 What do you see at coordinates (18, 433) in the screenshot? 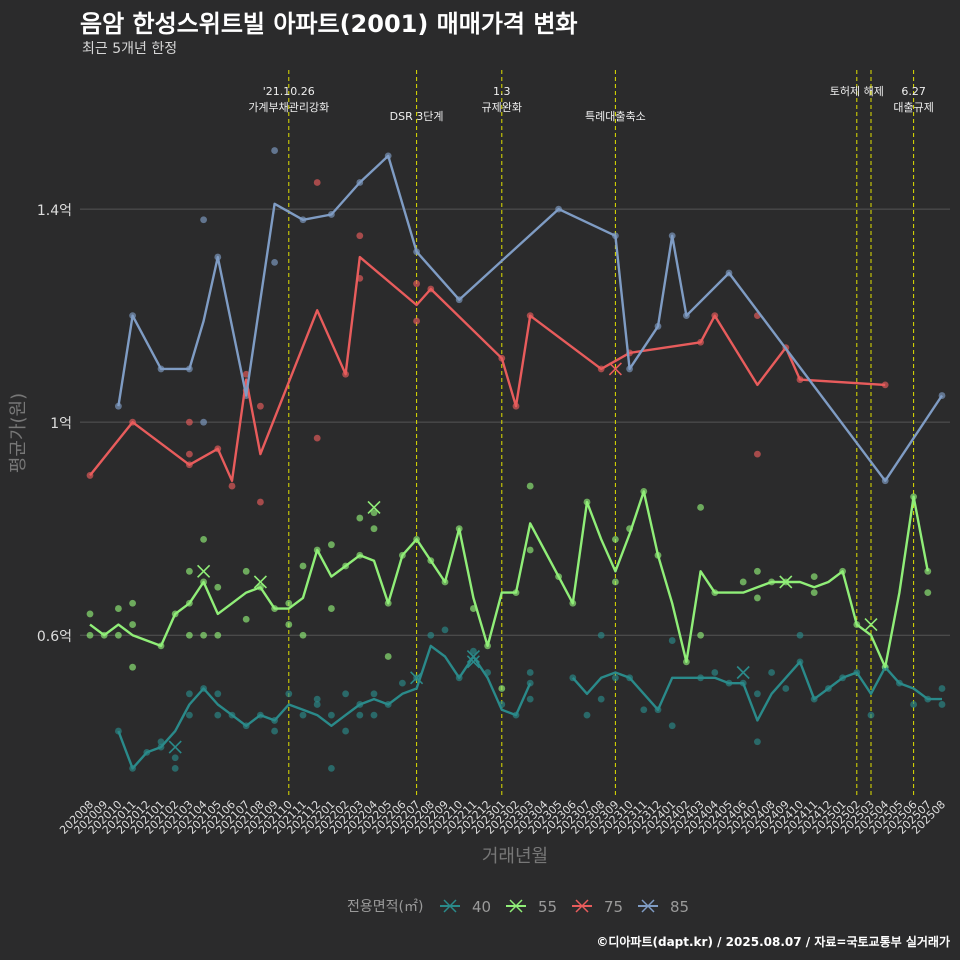
I see `y-axis-title: 평균가(원)` at bounding box center [18, 433].